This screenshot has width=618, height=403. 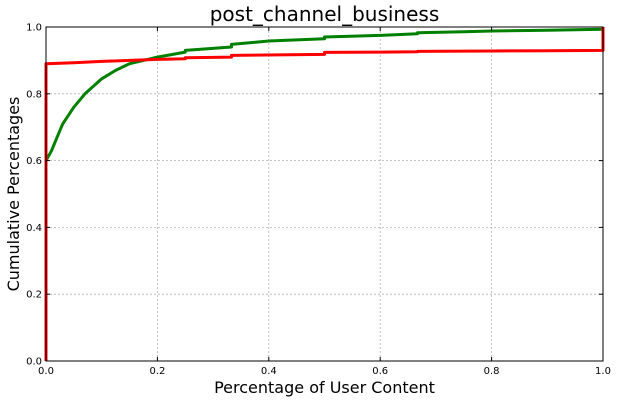 What do you see at coordinates (34, 161) in the screenshot?
I see `y-tick-label: 0.6` at bounding box center [34, 161].